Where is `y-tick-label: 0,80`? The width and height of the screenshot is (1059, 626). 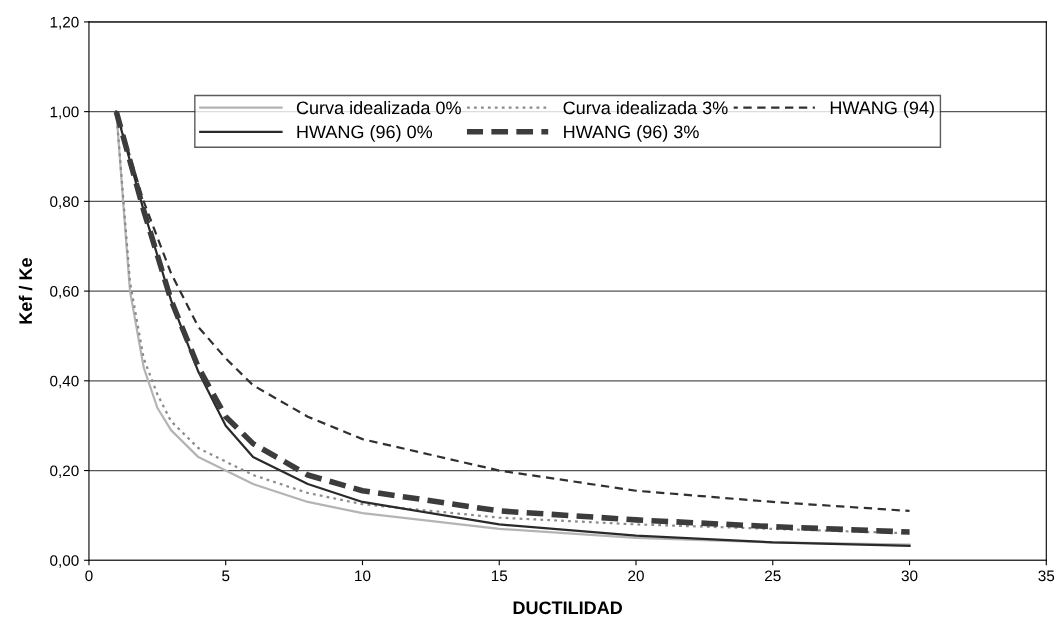
y-tick-label: 0,80 is located at coordinates (64, 202).